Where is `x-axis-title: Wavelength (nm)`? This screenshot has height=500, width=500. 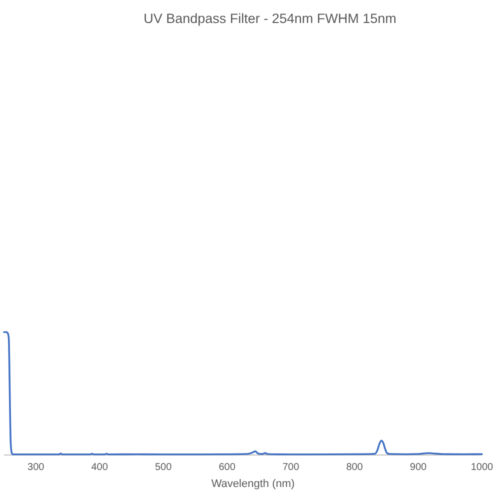 x-axis-title: Wavelength (nm) is located at coordinates (253, 484).